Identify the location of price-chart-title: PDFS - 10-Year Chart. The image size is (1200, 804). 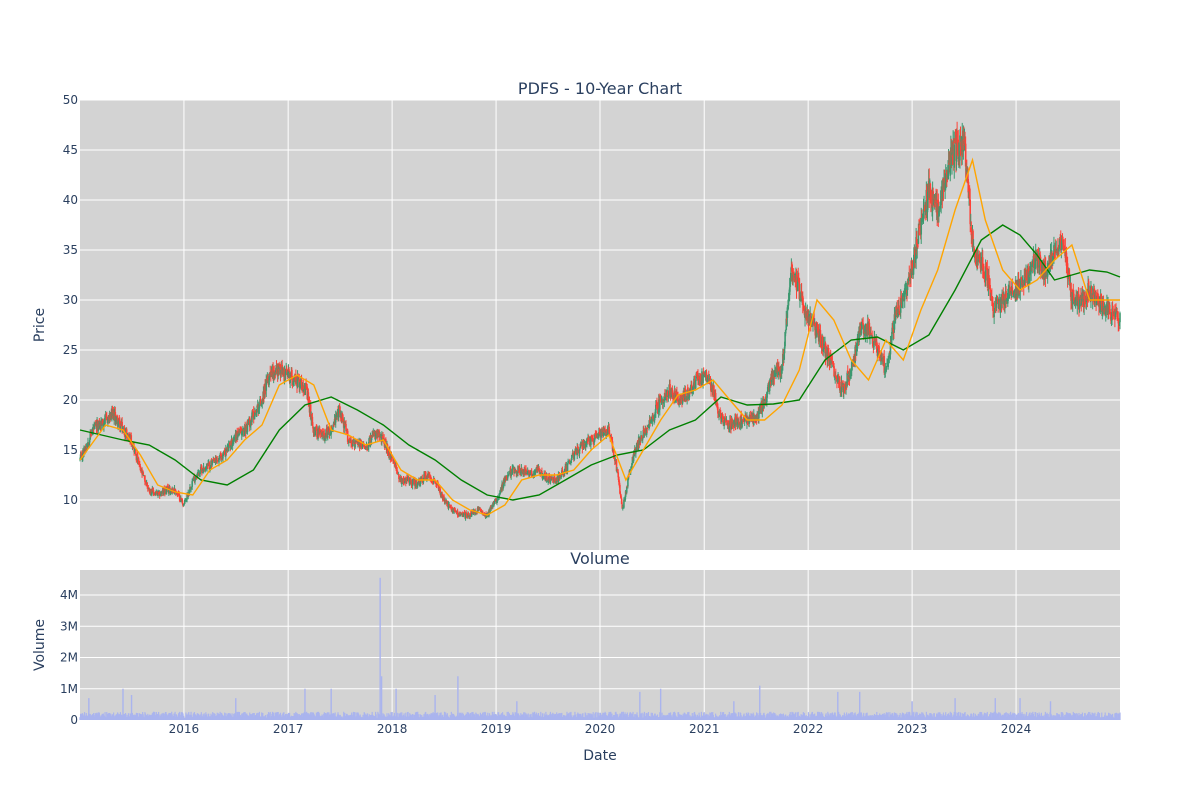
(600, 88).